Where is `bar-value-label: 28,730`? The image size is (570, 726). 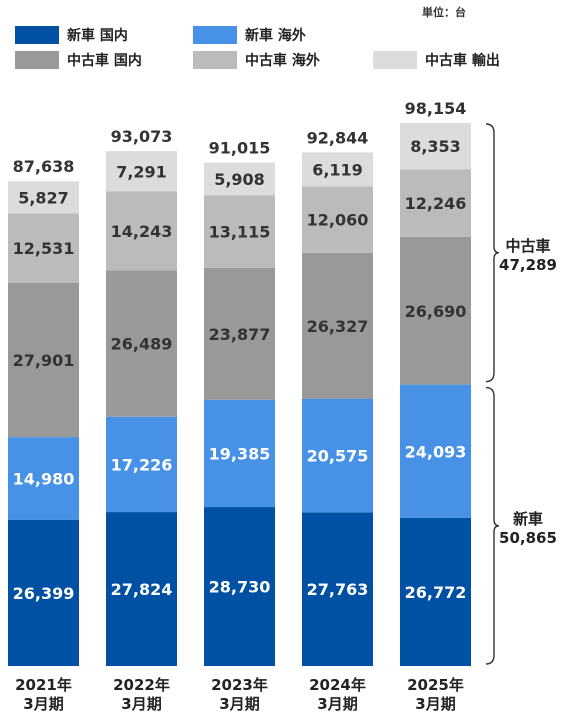
bar-value-label: 28,730 is located at coordinates (240, 587).